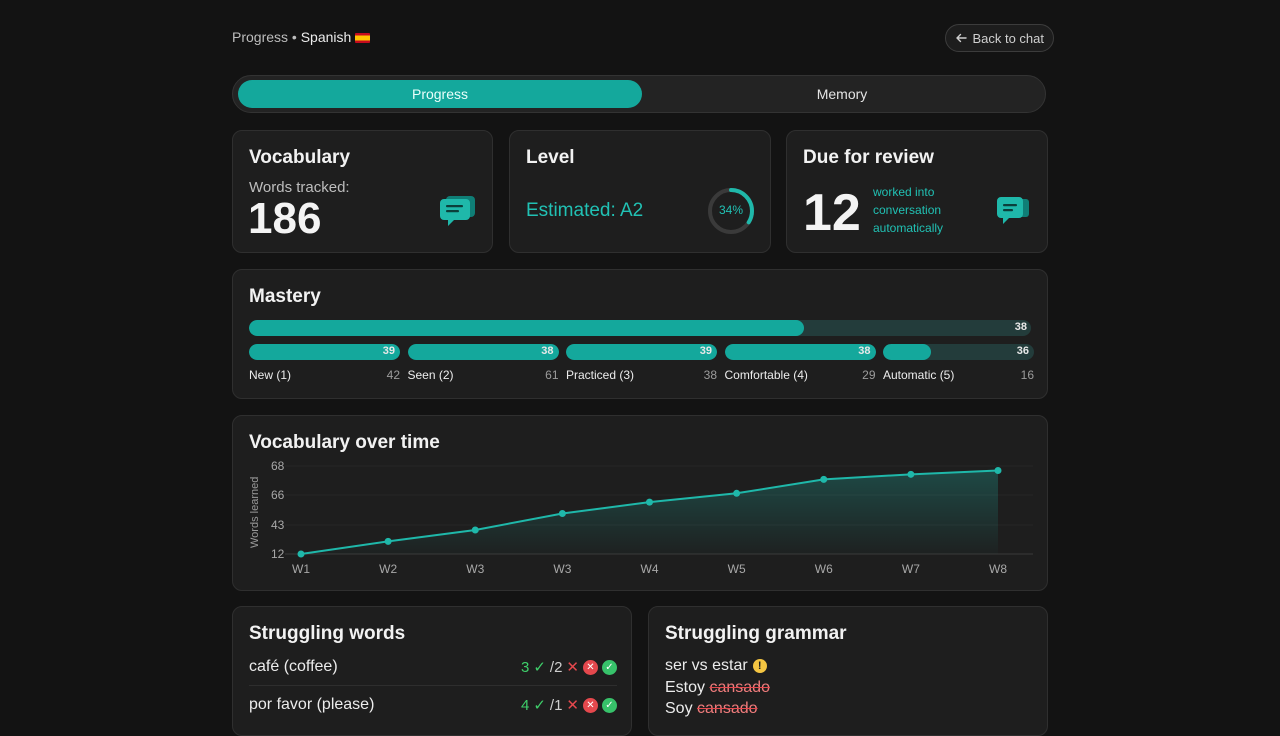 The width and height of the screenshot is (1280, 736). Describe the element at coordinates (569, 705) in the screenshot. I see `word-score: 4 ✓ /1 ✕ ✕ ✓` at that location.